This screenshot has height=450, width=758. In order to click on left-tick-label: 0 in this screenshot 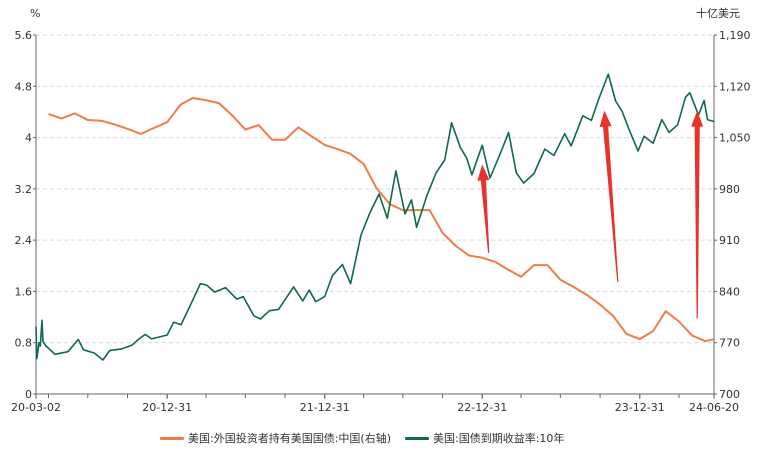, I will do `click(28, 394)`.